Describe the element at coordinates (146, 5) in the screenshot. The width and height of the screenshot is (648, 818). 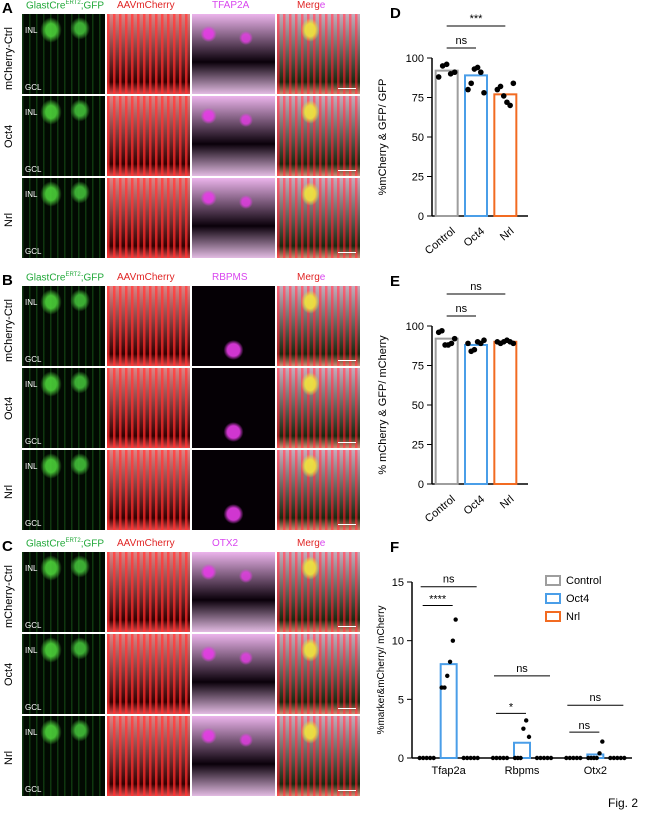
I see `header-aav-a: AAVmCherry` at that location.